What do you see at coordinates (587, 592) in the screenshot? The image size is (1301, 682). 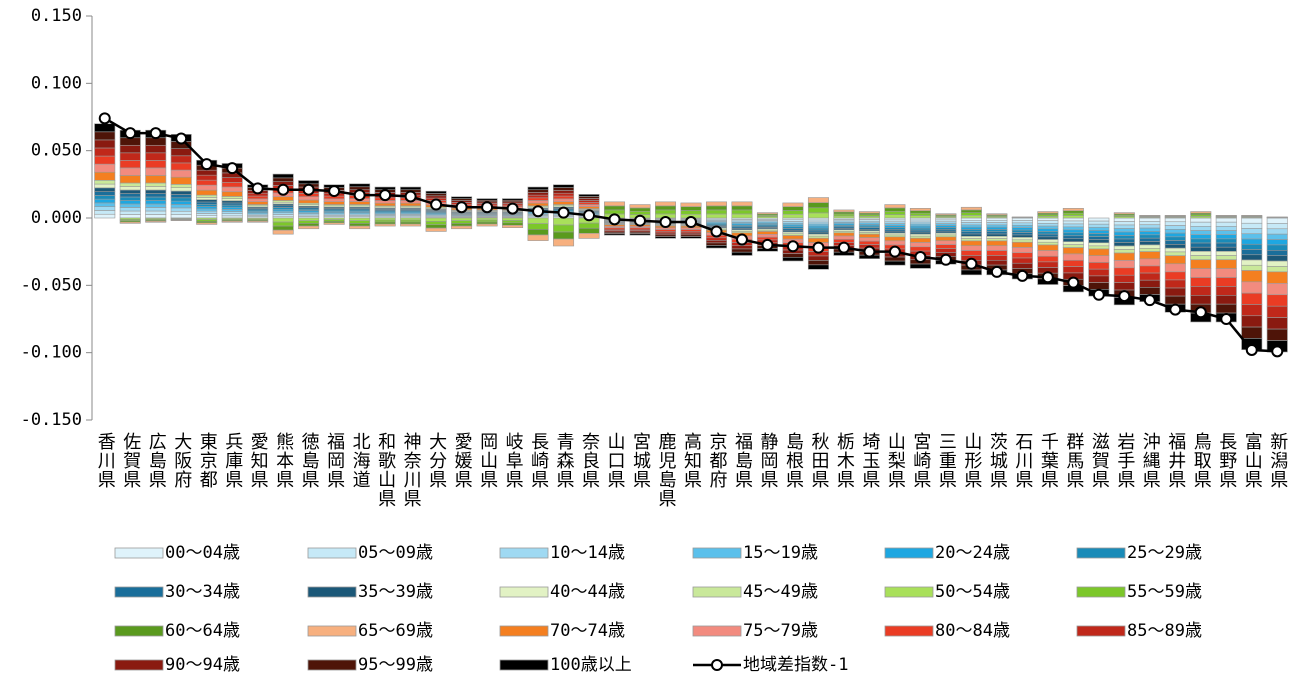 I see `legend-label: 40～44歳` at bounding box center [587, 592].